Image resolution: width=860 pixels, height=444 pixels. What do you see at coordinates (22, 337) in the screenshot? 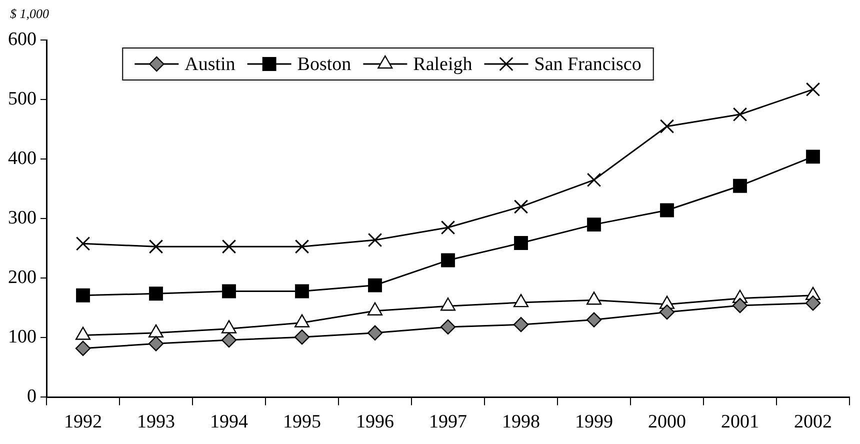
I see `y-tick-label: 100` at bounding box center [22, 337].